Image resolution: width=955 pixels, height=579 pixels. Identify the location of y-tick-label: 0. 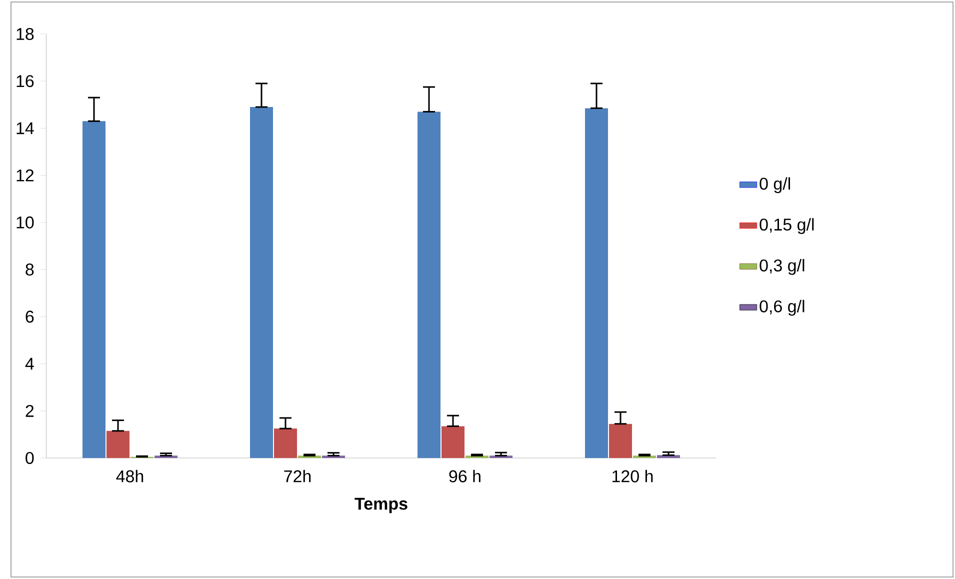
(30, 458).